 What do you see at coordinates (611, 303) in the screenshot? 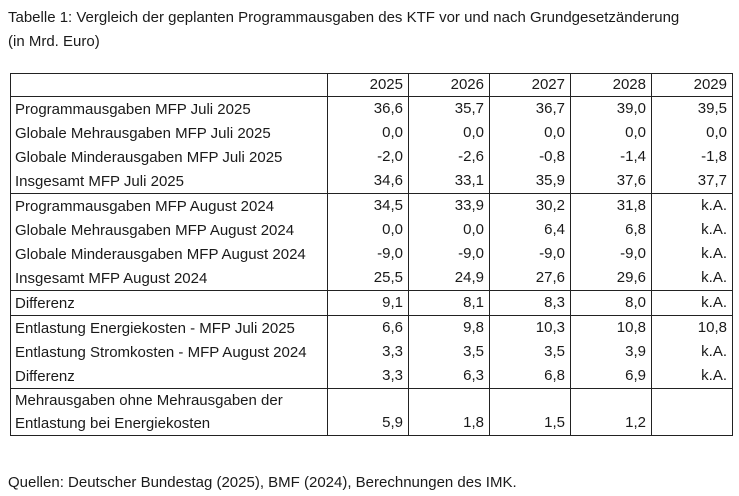
I see `value-cell: 8,0` at bounding box center [611, 303].